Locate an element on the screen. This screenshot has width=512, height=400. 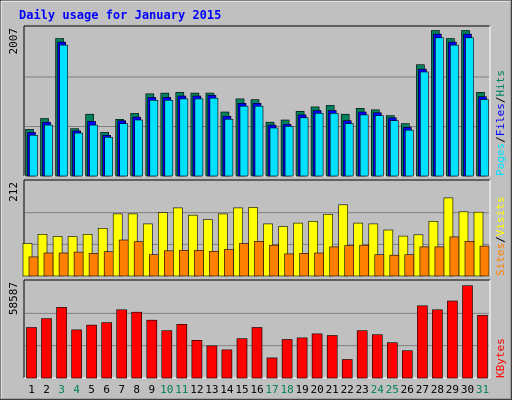
x-tick-label: 10 is located at coordinates (166, 389).